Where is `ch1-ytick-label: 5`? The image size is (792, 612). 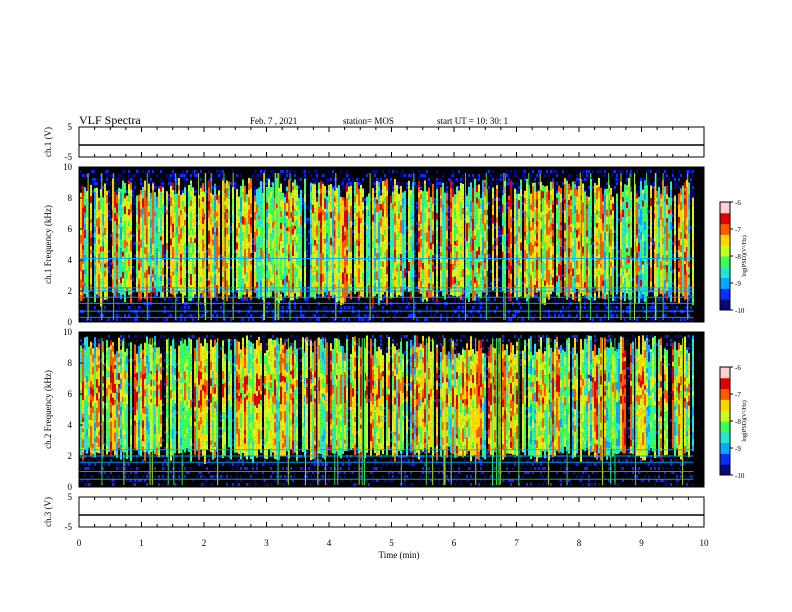 ch1-ytick-label: 5 is located at coordinates (70, 127).